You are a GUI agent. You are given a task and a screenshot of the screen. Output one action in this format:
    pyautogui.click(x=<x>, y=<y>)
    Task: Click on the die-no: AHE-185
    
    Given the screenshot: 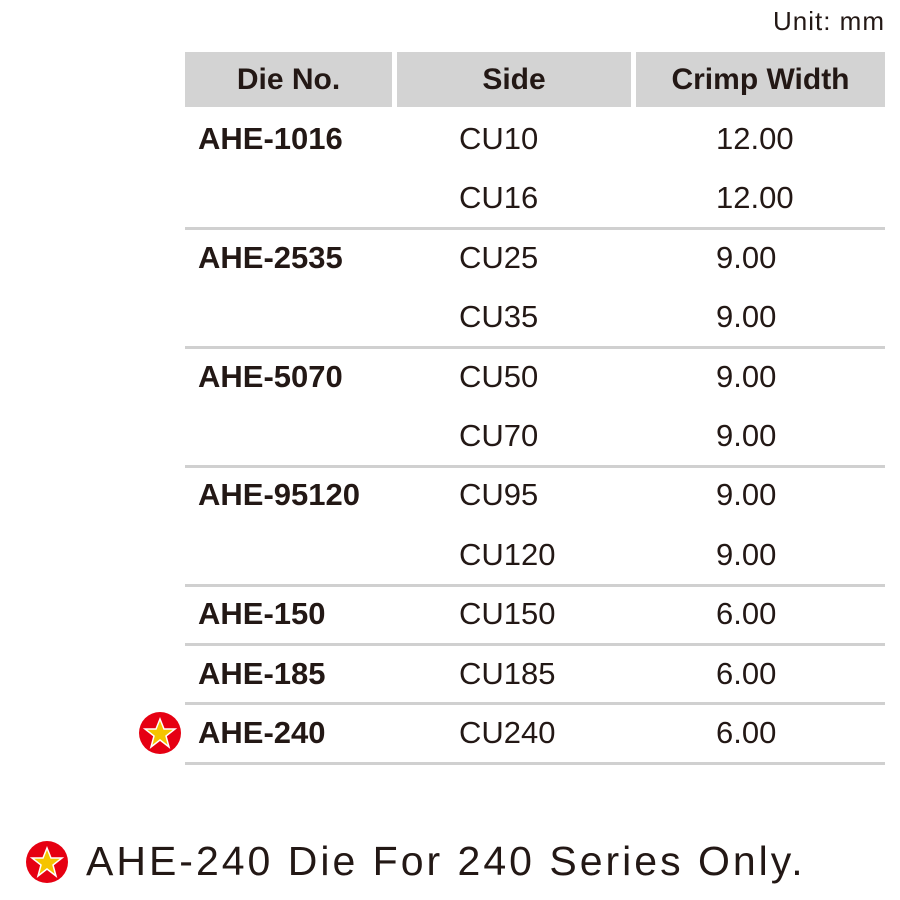 What is the action you would take?
    pyautogui.click(x=262, y=673)
    